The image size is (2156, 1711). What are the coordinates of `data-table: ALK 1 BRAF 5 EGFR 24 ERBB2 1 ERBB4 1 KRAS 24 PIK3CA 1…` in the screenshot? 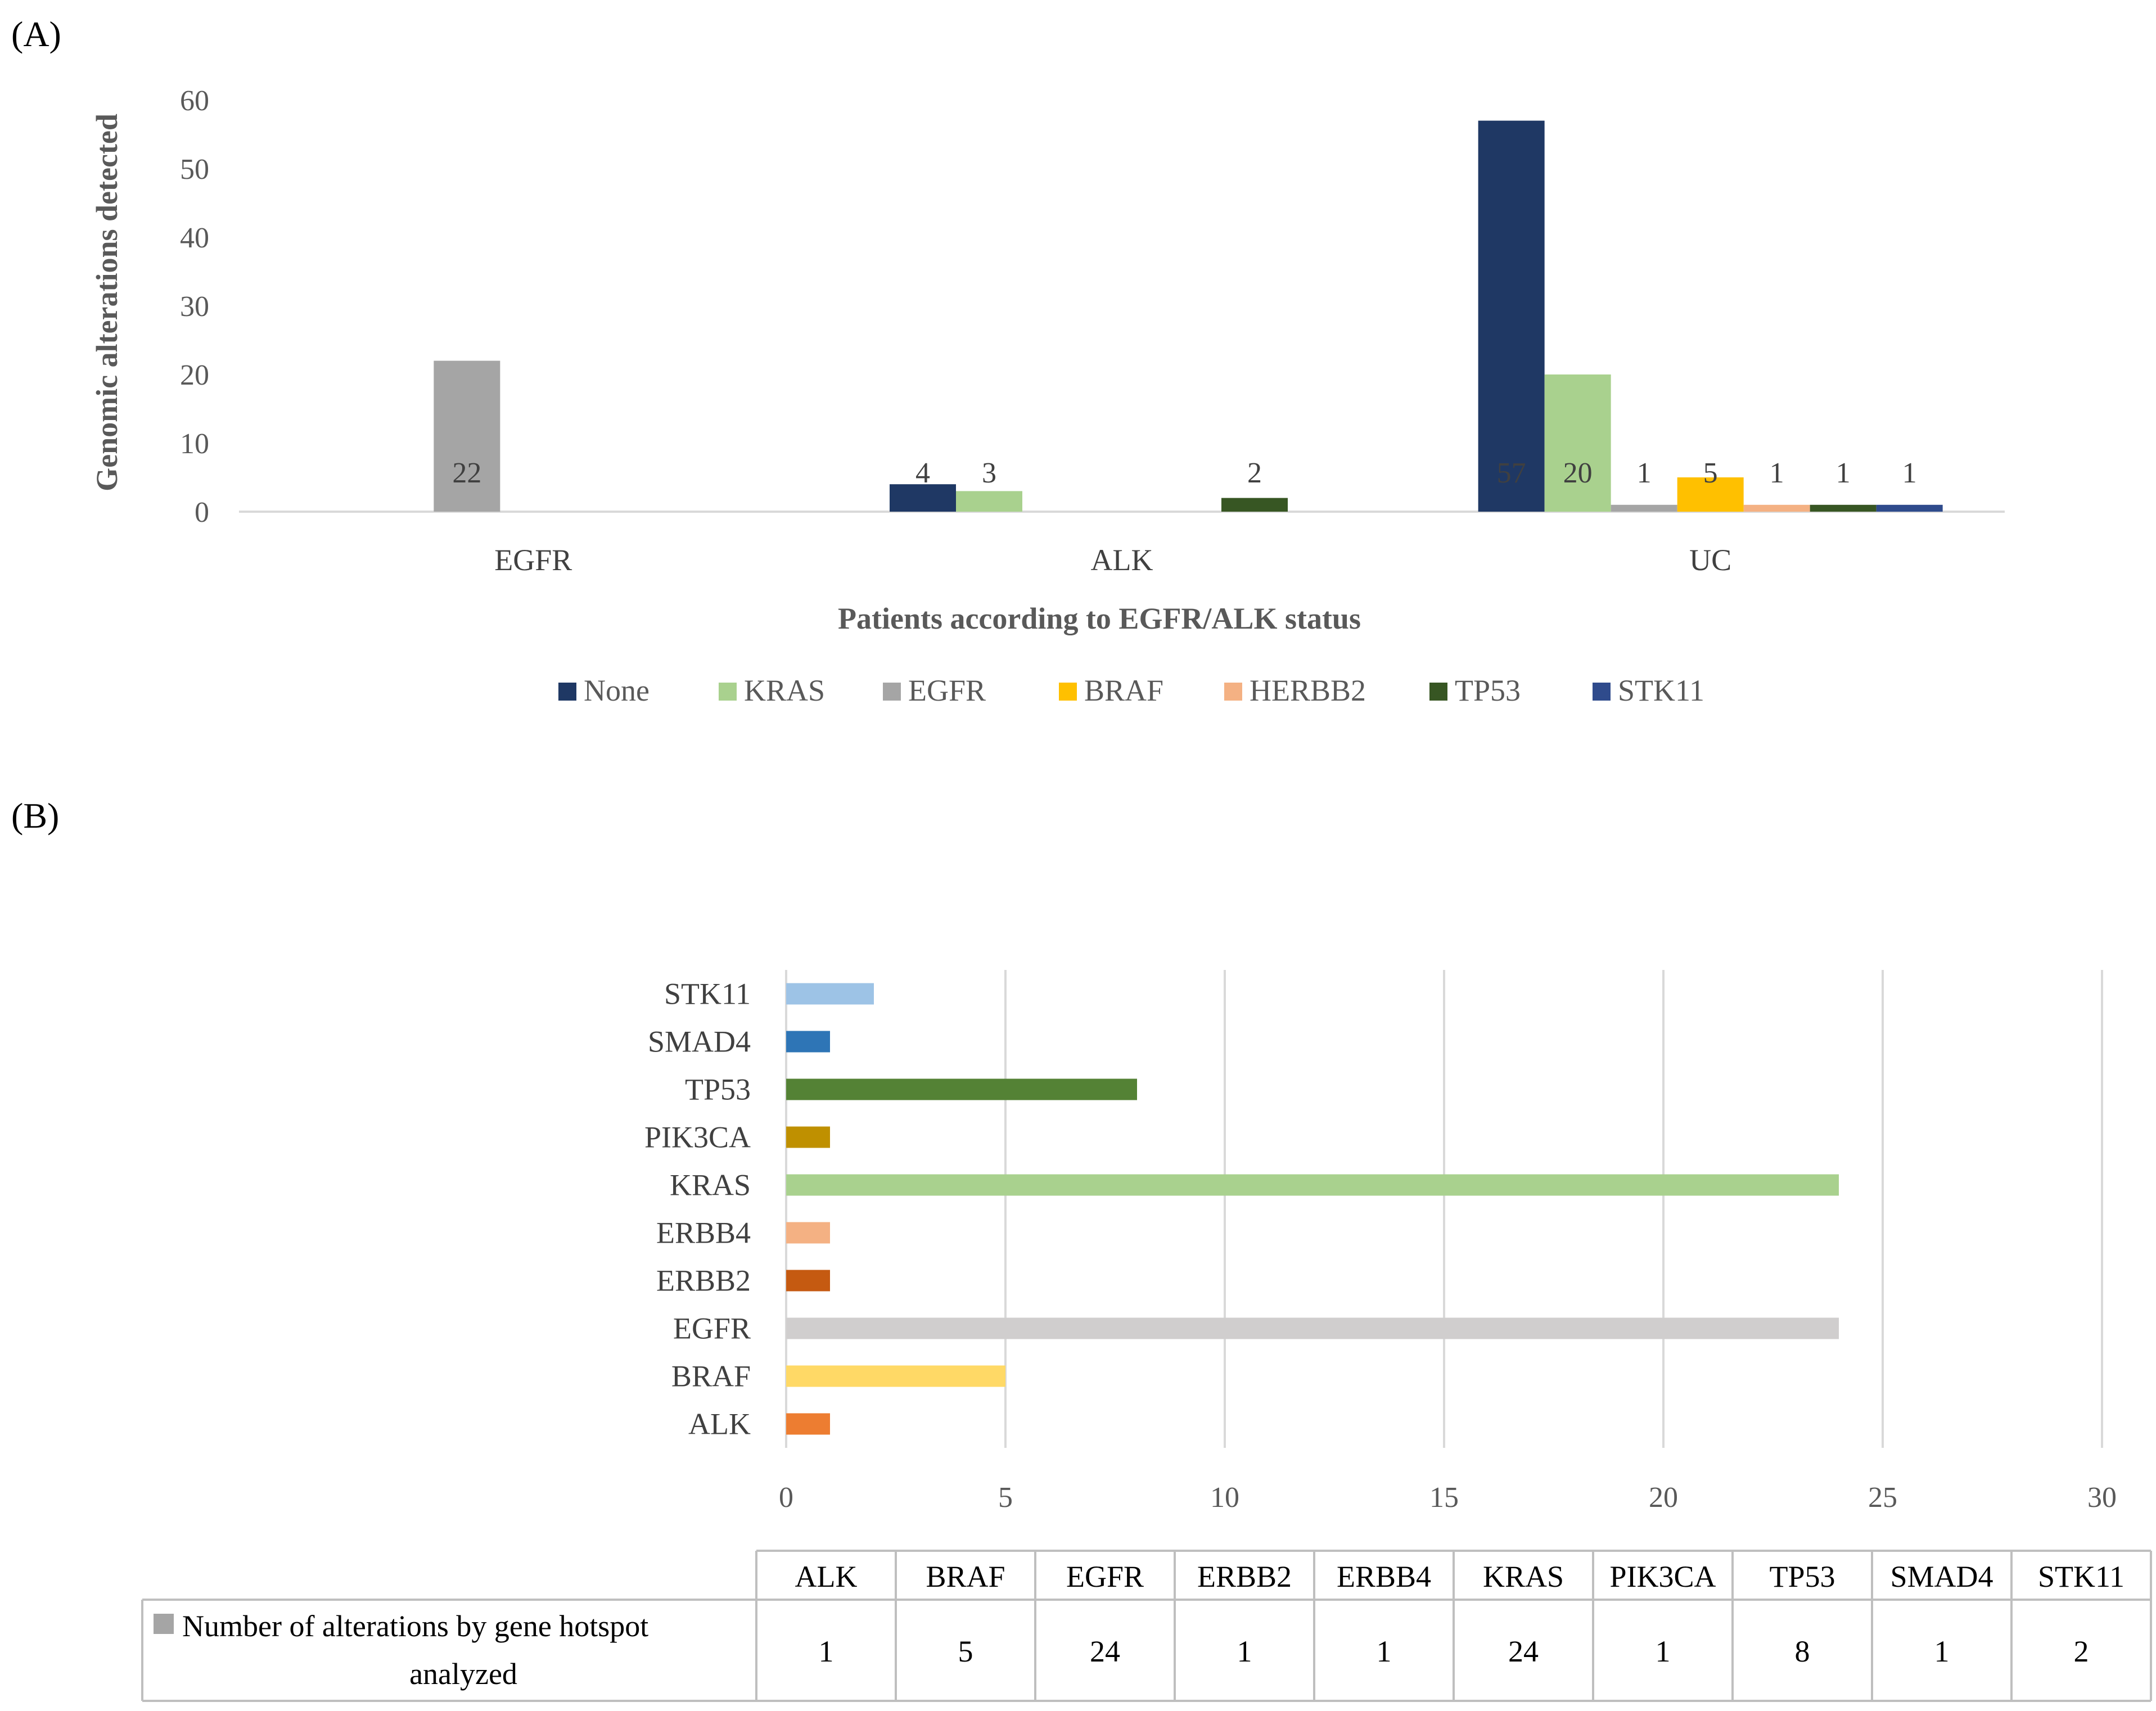 It's located at (1146, 1626).